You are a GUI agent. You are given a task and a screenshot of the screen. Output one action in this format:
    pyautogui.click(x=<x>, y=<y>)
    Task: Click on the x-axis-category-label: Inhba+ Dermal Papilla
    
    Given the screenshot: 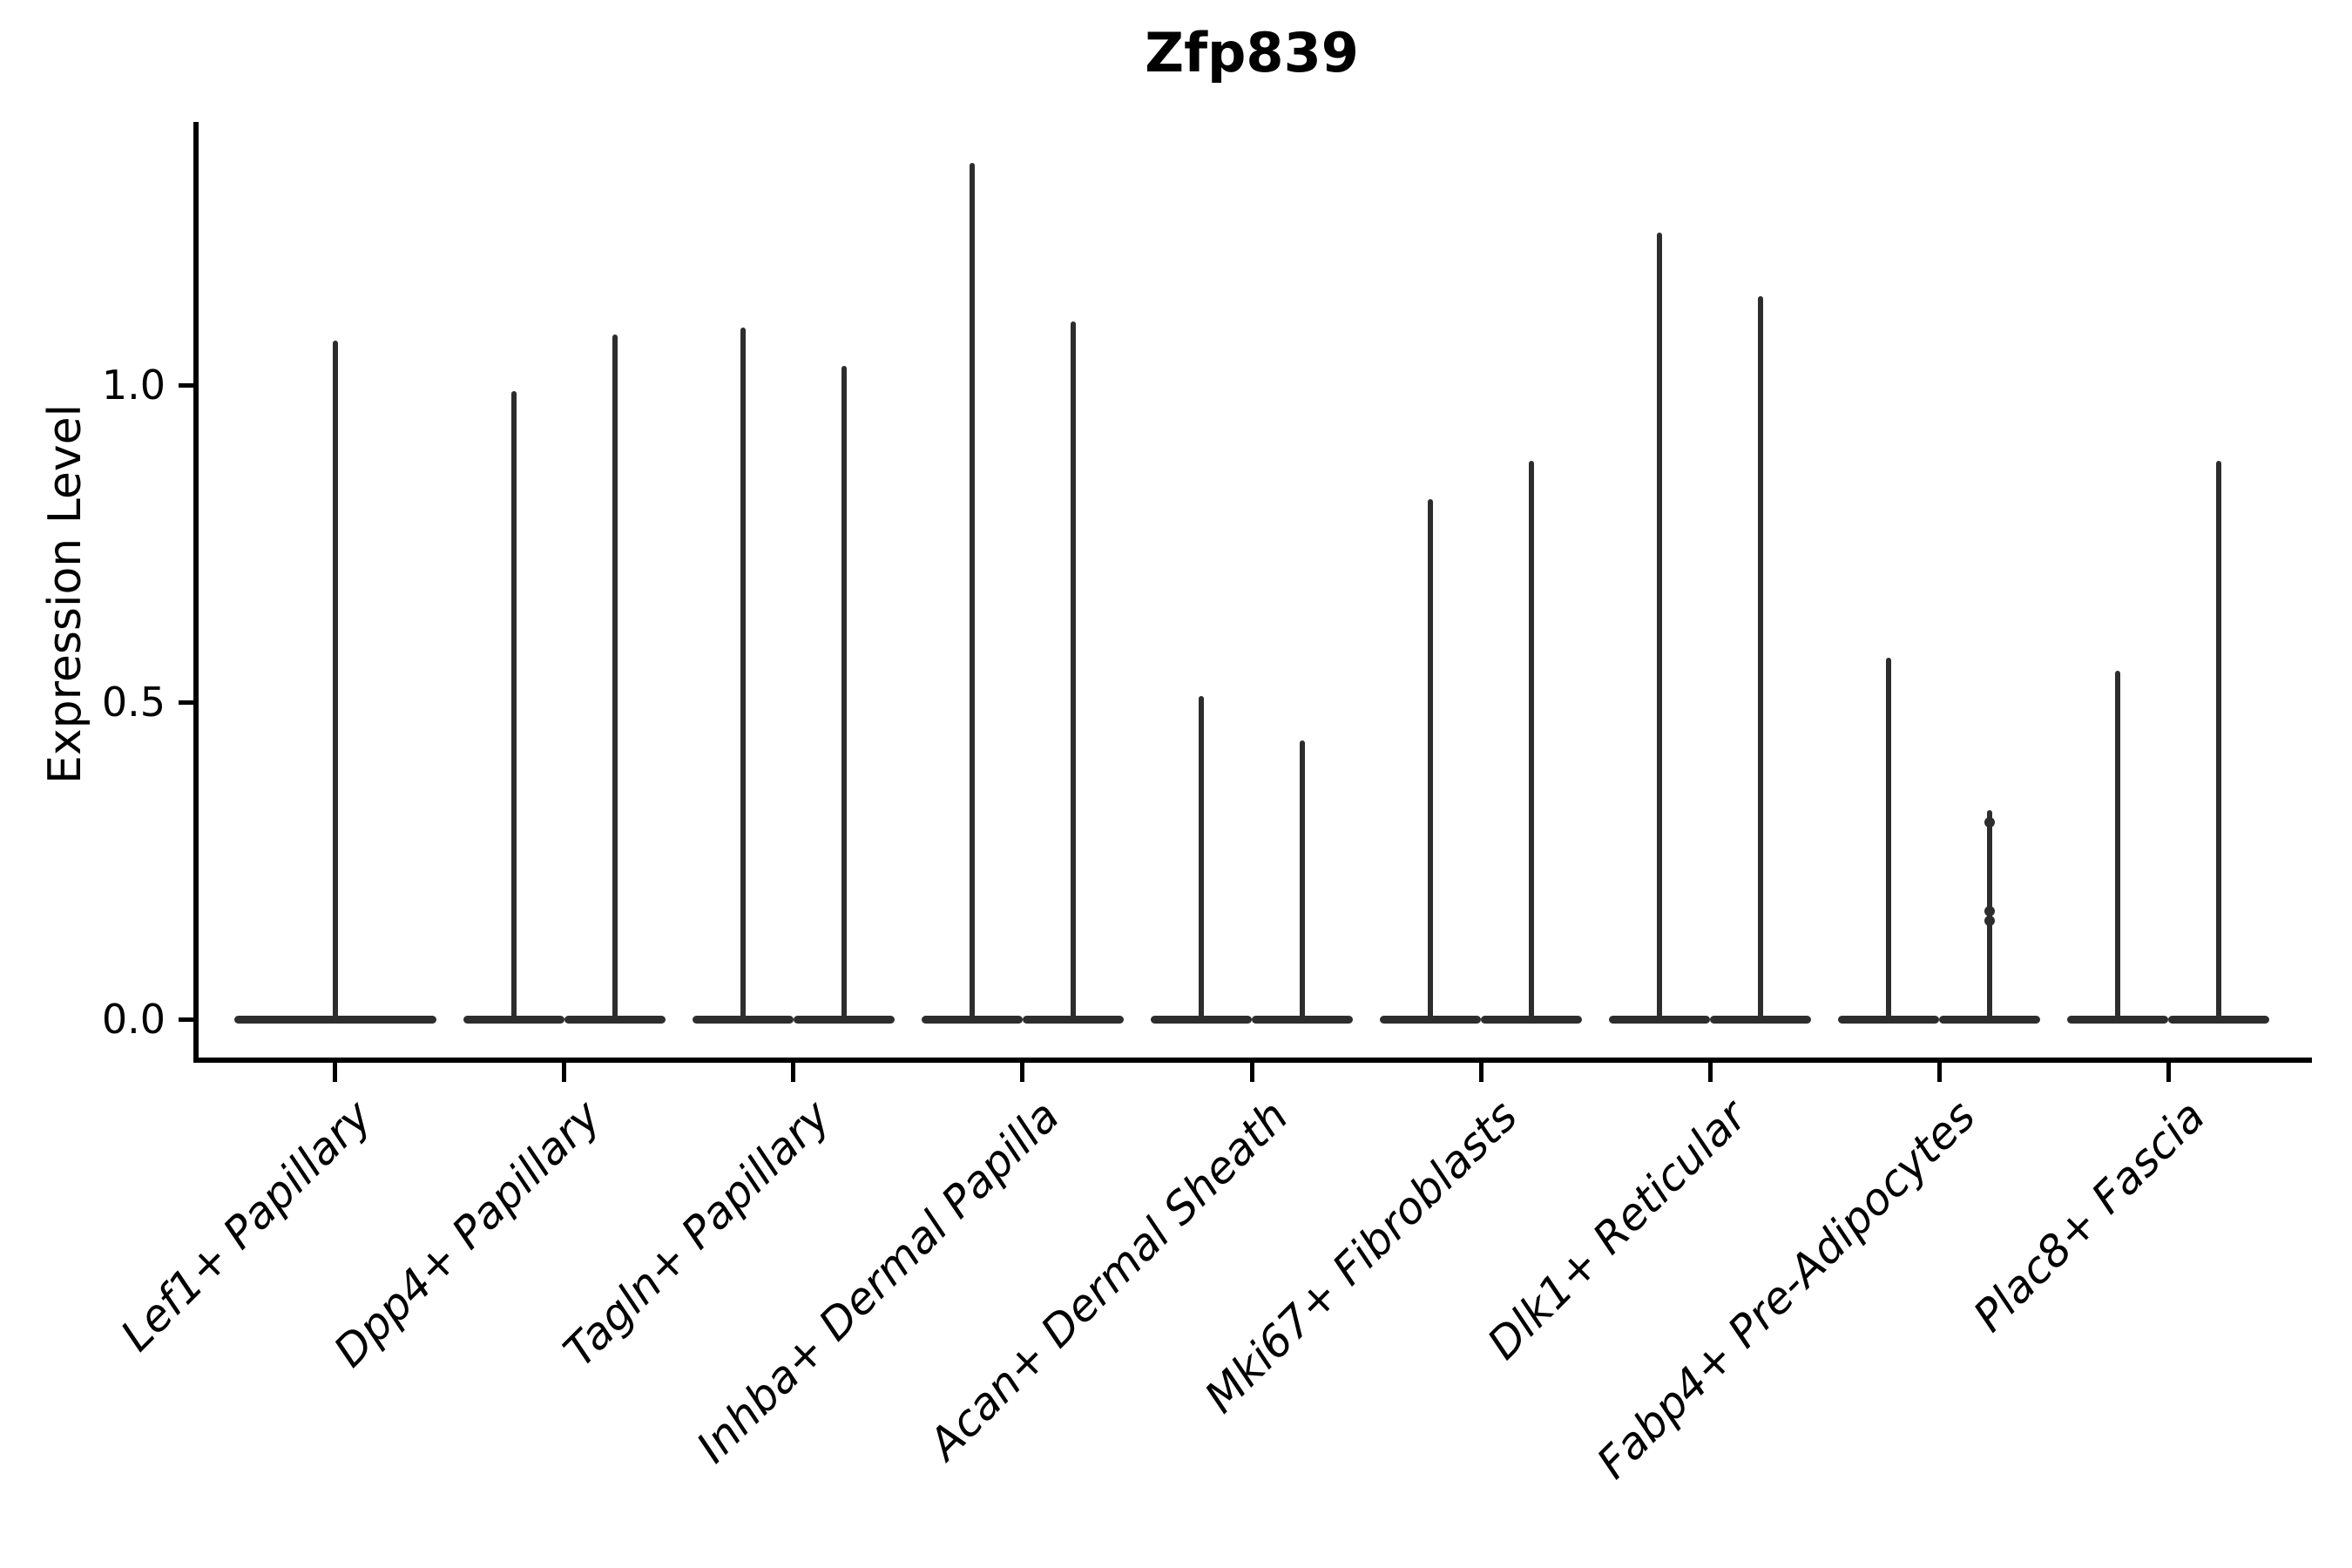 What is the action you would take?
    pyautogui.click(x=877, y=1282)
    